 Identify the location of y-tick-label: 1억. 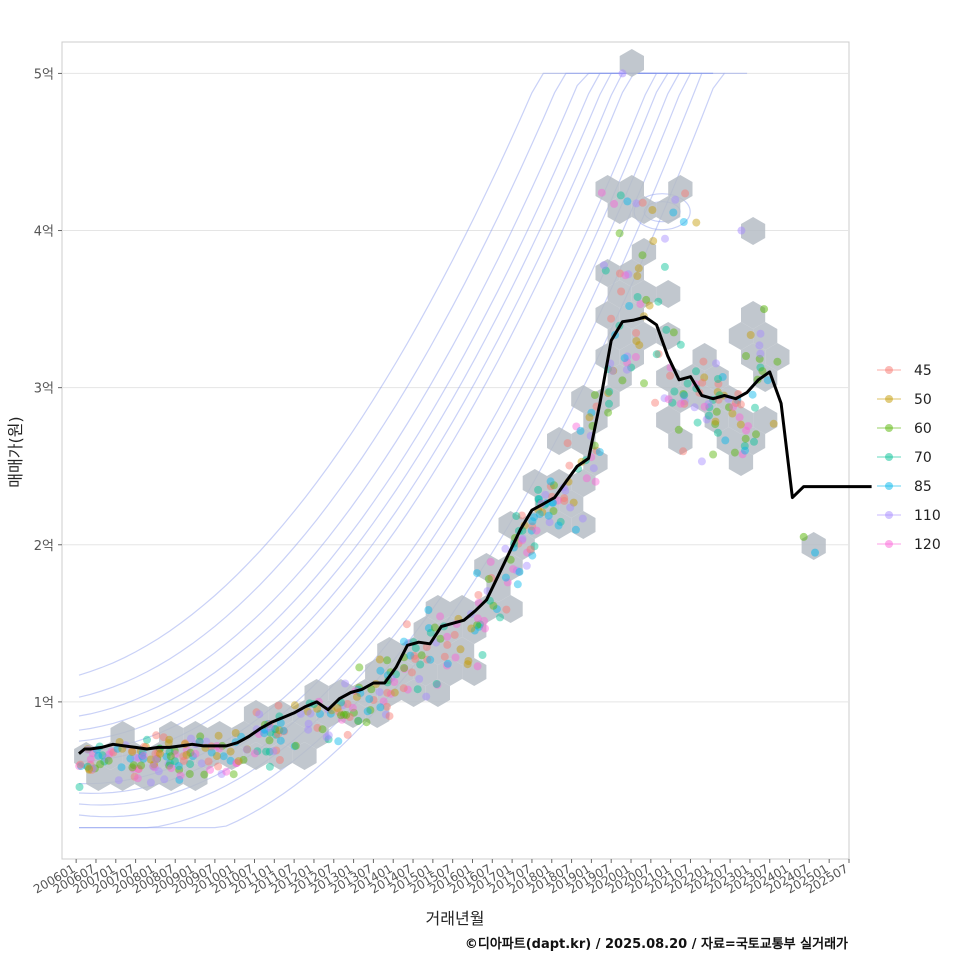
(44, 703).